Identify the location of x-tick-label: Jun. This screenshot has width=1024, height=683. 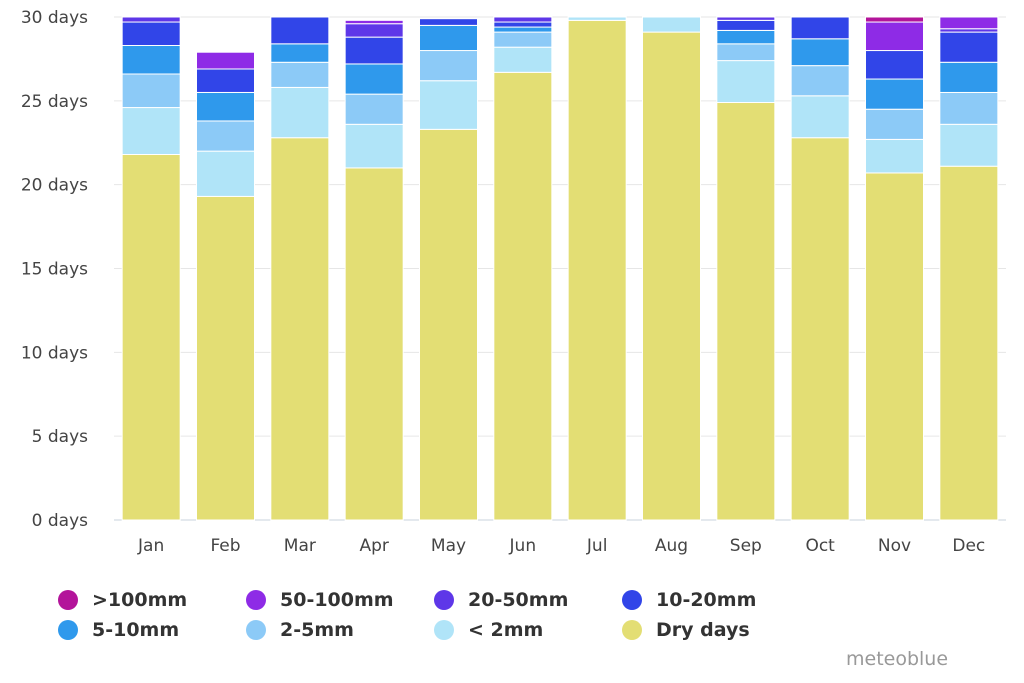
(523, 546).